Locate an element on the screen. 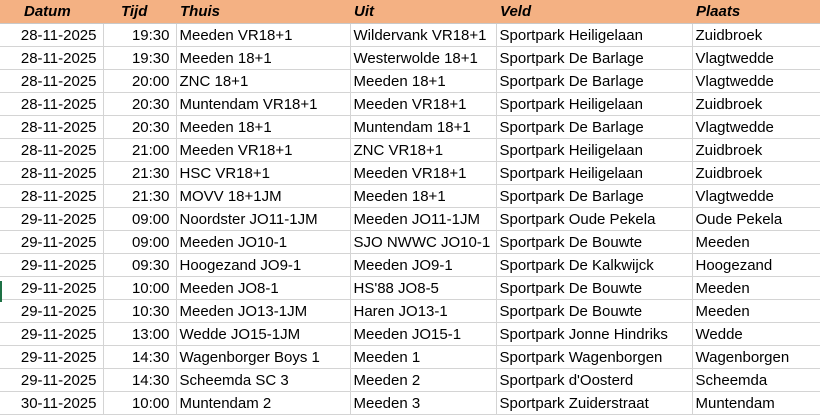  cell-thuis: ZNC 18+1 is located at coordinates (263, 81).